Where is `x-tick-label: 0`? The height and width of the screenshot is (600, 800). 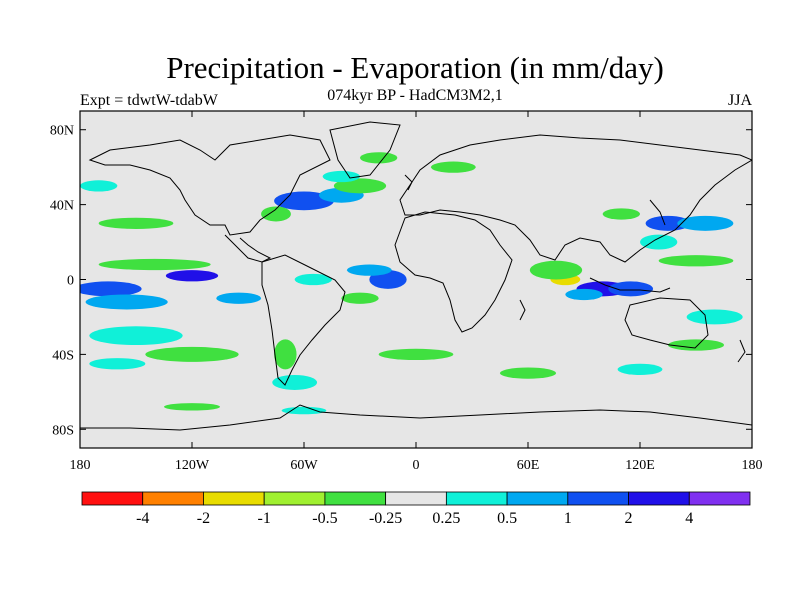
x-tick-label: 0 is located at coordinates (416, 465).